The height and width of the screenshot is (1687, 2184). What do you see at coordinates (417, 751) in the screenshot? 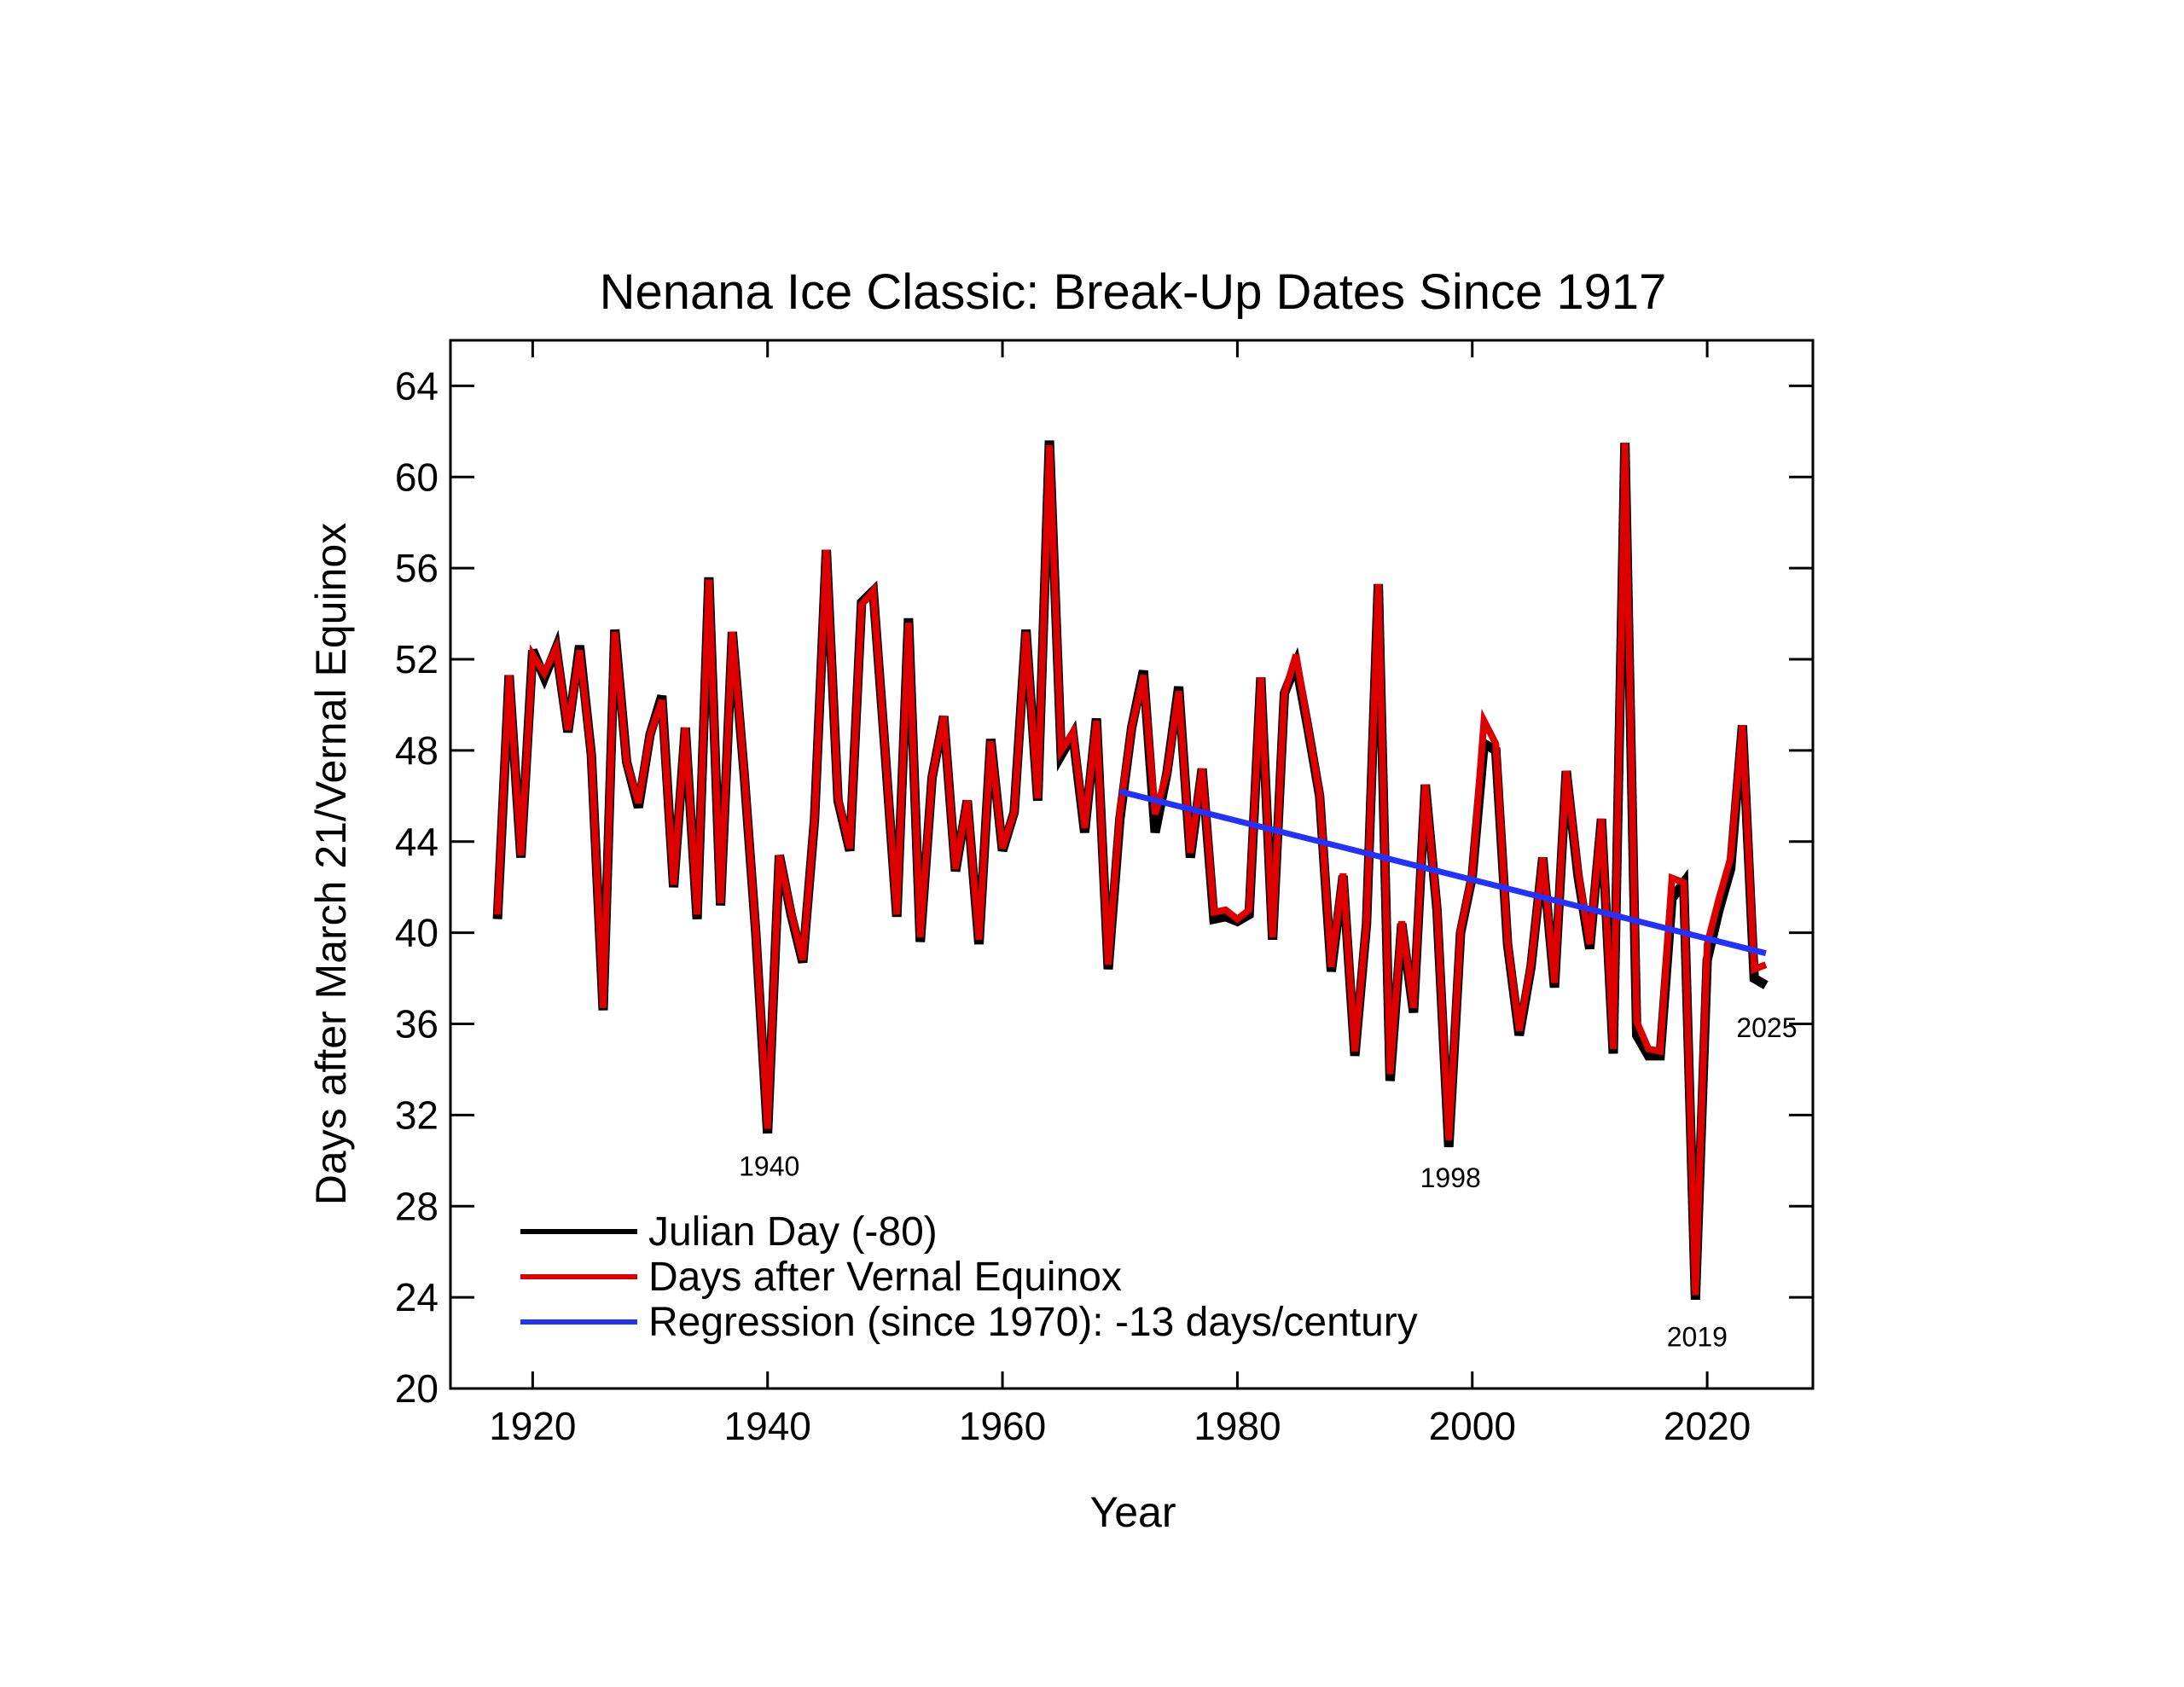
I see `y-tick-label: 48` at bounding box center [417, 751].